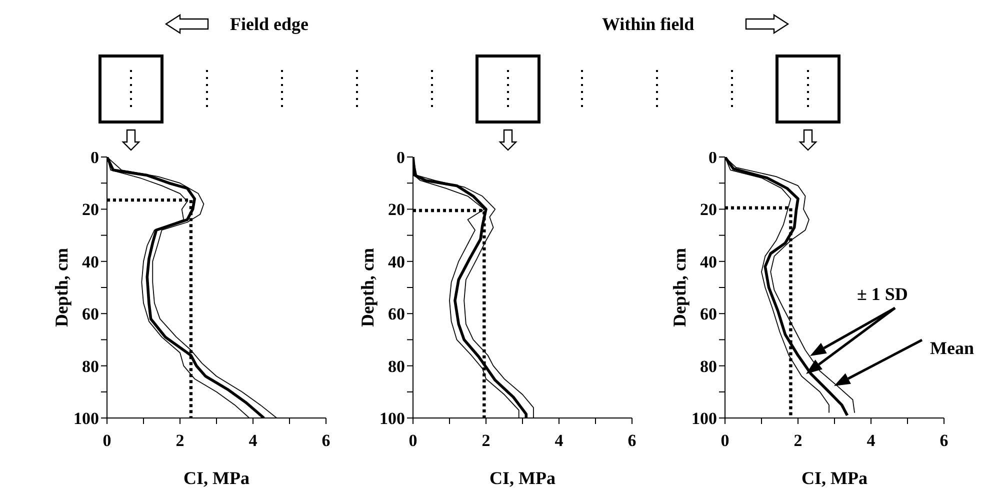 This screenshot has width=988, height=499. Describe the element at coordinates (648, 24) in the screenshot. I see `text: Within field` at that location.